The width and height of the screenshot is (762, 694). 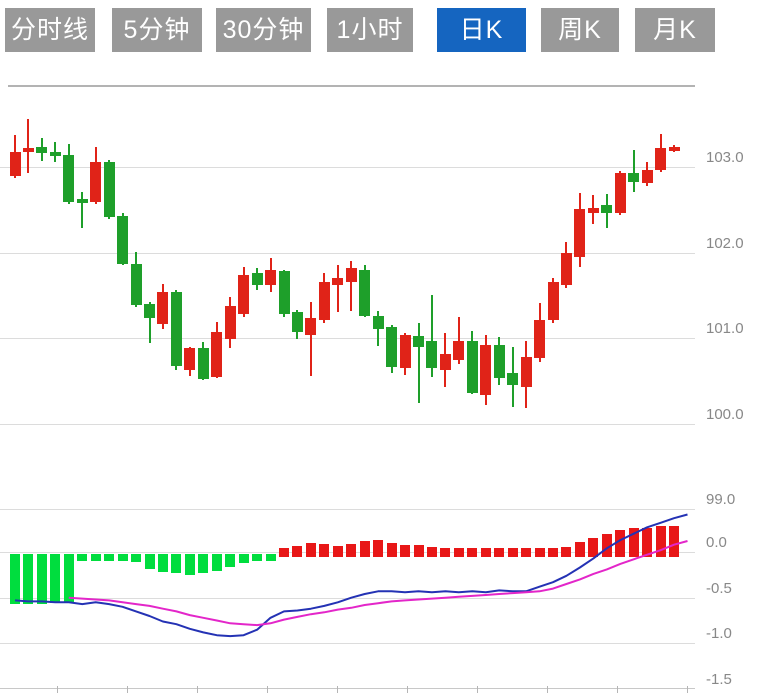 I want to click on tab-minute-line: 分时线, so click(x=50, y=30).